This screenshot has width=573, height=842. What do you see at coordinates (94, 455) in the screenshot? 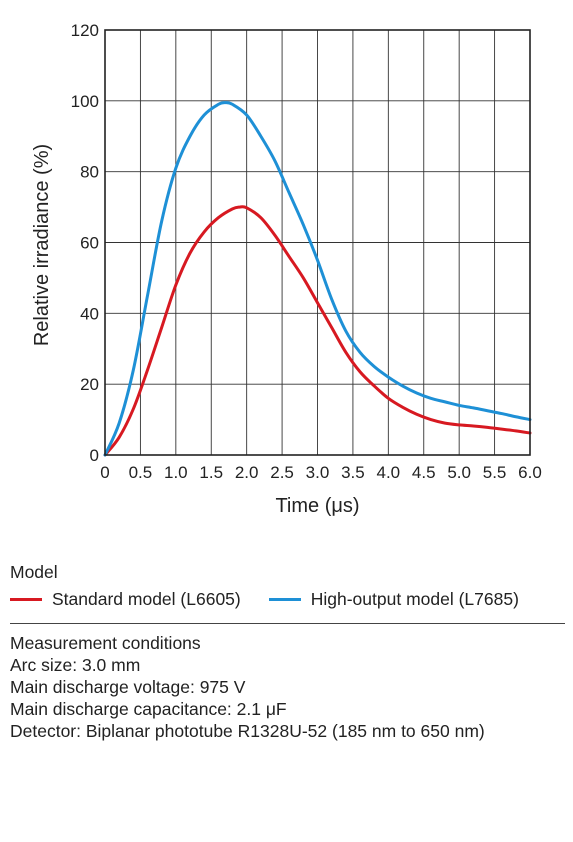
I see `y-tick-label: 0` at bounding box center [94, 455].